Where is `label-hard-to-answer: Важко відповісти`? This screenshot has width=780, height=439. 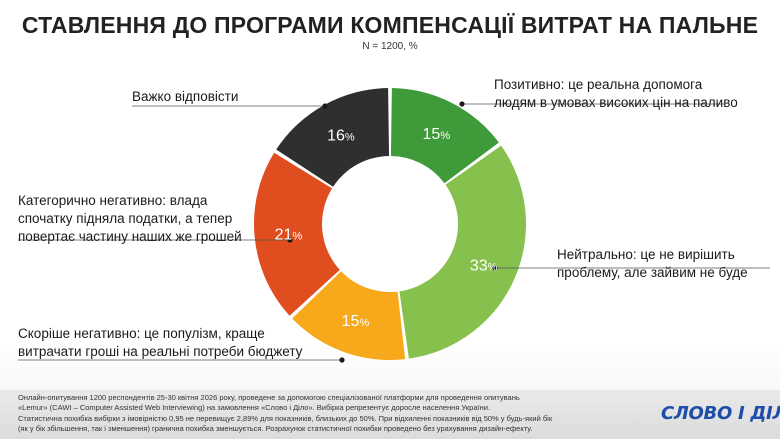 label-hard-to-answer: Важко відповісти is located at coordinates (185, 97).